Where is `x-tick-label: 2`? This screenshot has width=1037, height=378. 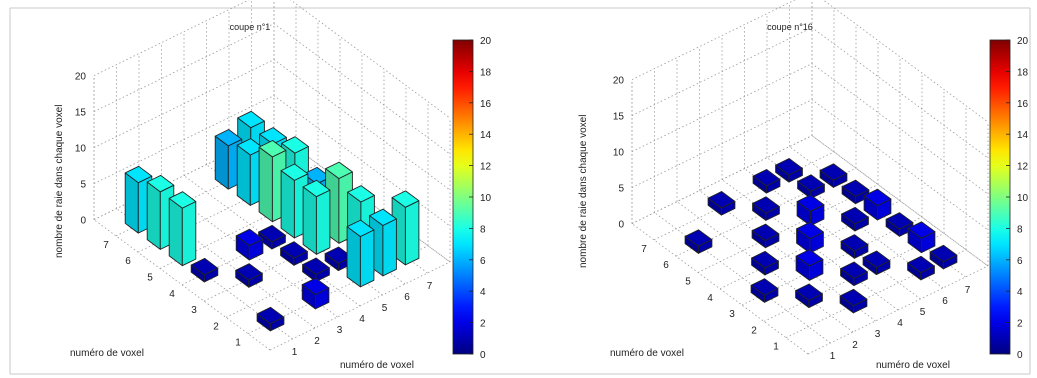 x-tick-label: 2 is located at coordinates (855, 345).